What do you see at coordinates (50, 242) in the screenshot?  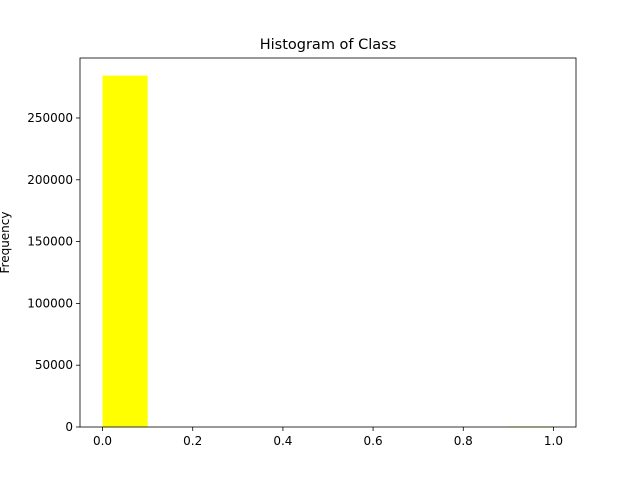 I see `y-tick-label-3: 150000` at bounding box center [50, 242].